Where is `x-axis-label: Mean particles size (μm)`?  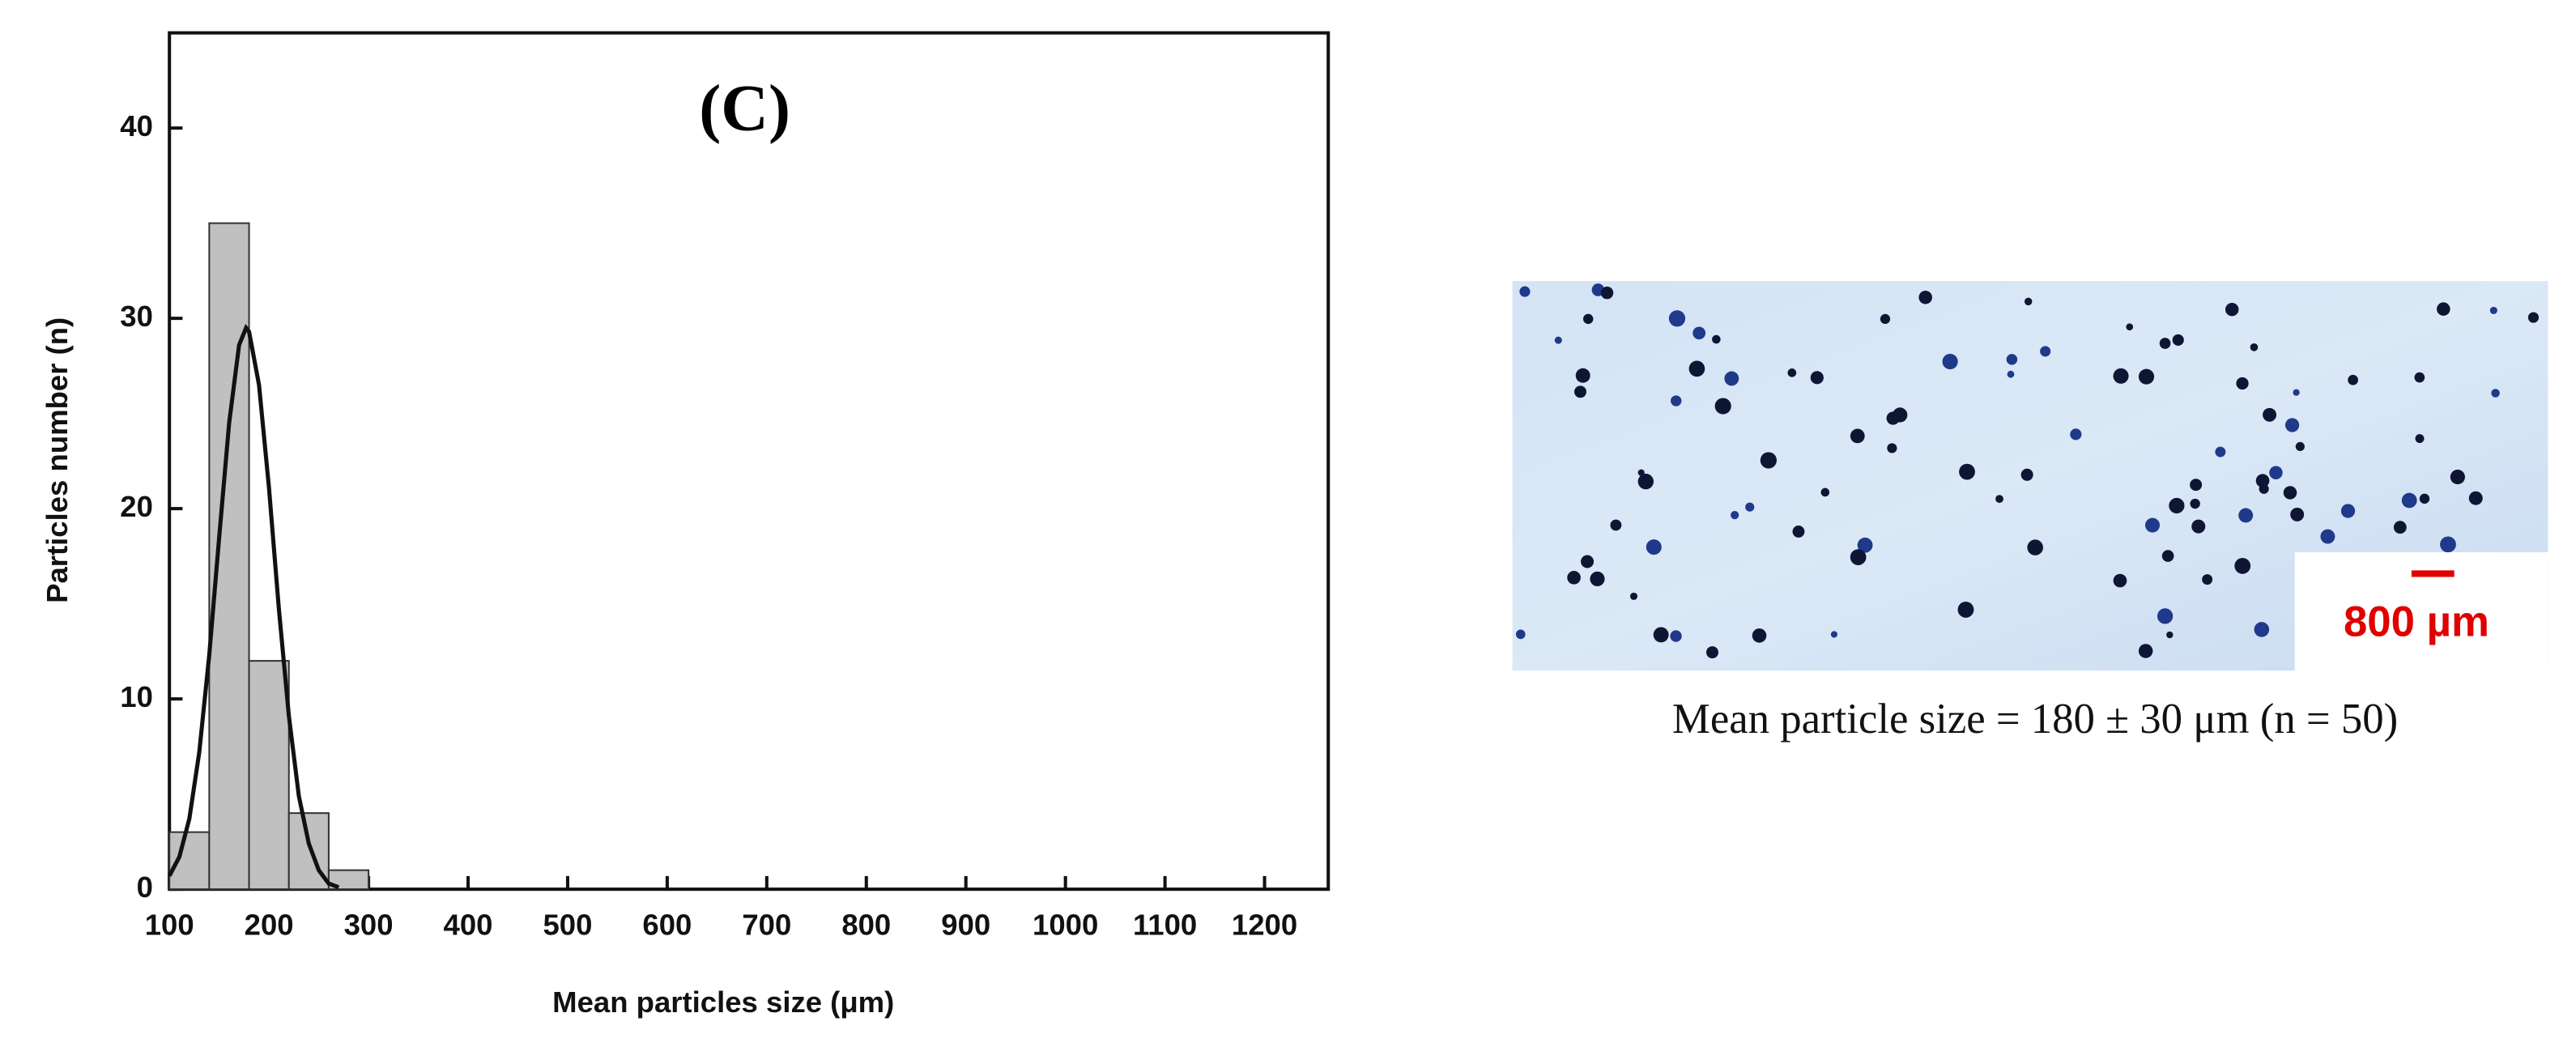
x-axis-label: Mean particles size (μm) is located at coordinates (723, 1002).